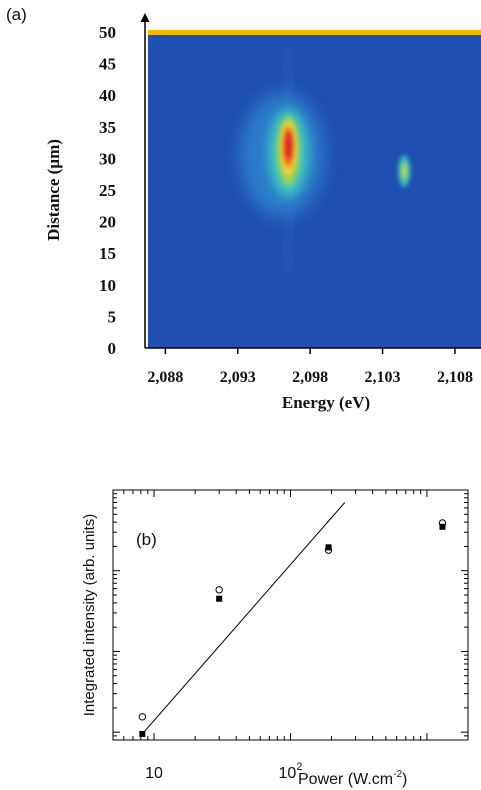 Image resolution: width=481 pixels, height=790 pixels. What do you see at coordinates (107, 32) in the screenshot?
I see `y-tick-label: 50` at bounding box center [107, 32].